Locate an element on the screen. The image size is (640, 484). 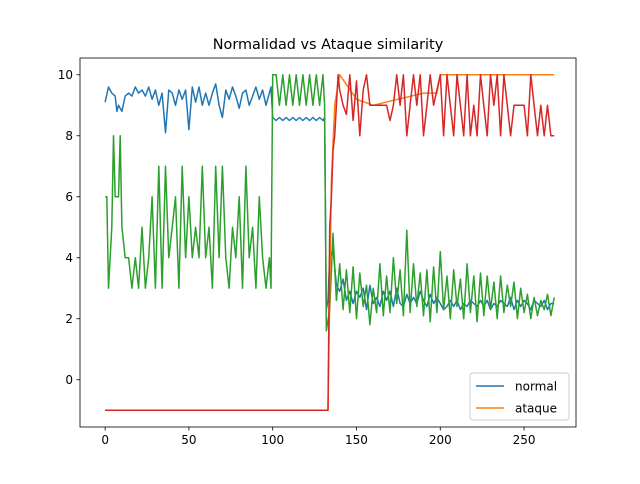
x-tick-label: 50 is located at coordinates (188, 440).